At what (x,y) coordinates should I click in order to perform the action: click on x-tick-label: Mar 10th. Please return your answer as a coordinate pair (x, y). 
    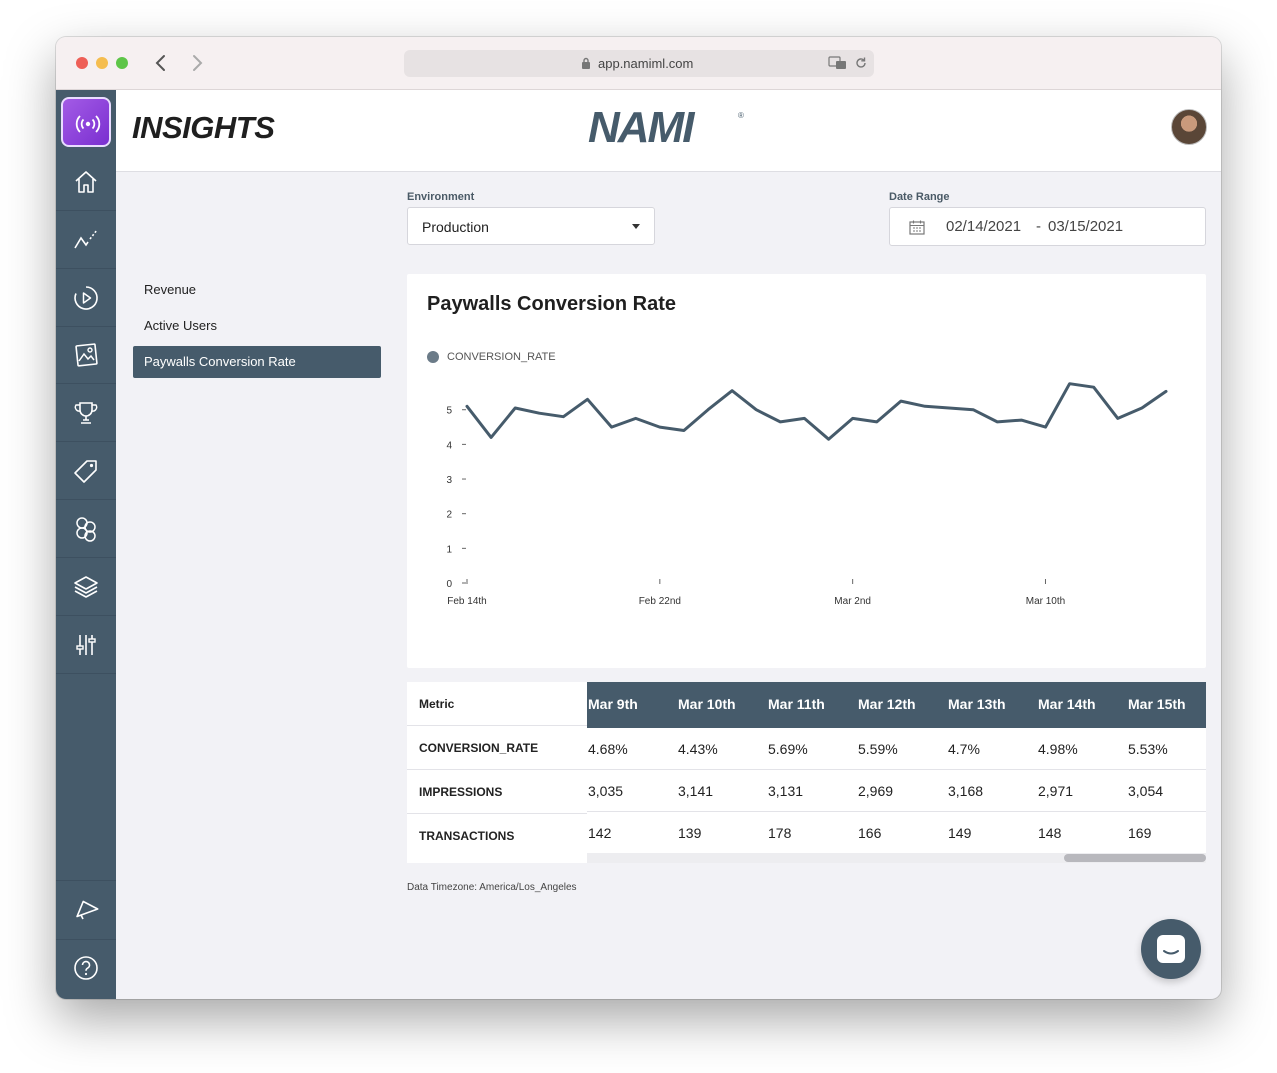
    Looking at the image, I should click on (1045, 601).